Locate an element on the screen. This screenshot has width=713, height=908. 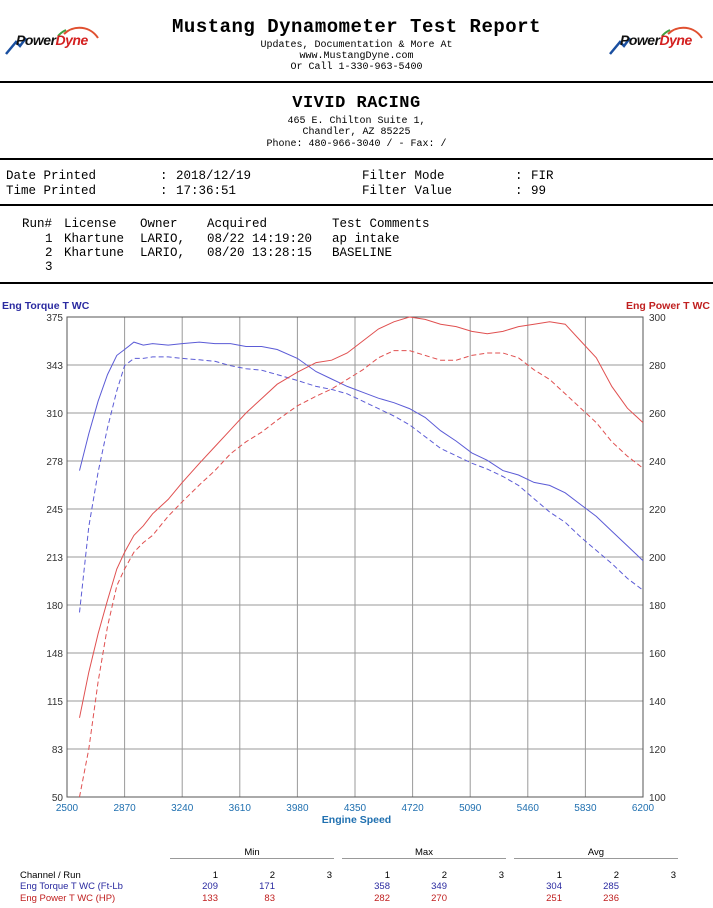
x-axis-title: Engine Speed is located at coordinates (356, 820).